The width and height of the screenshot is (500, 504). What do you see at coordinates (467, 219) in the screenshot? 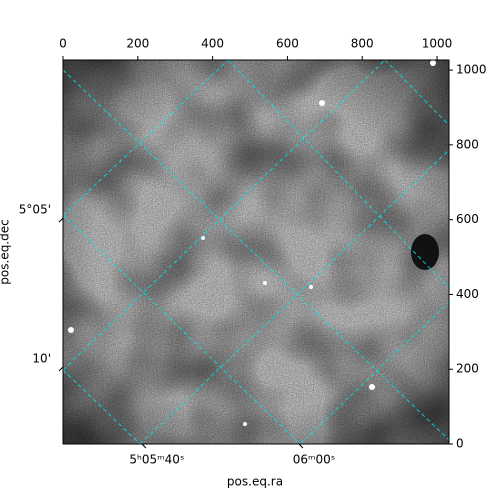
I see `y-tick-label: 600` at bounding box center [467, 219].